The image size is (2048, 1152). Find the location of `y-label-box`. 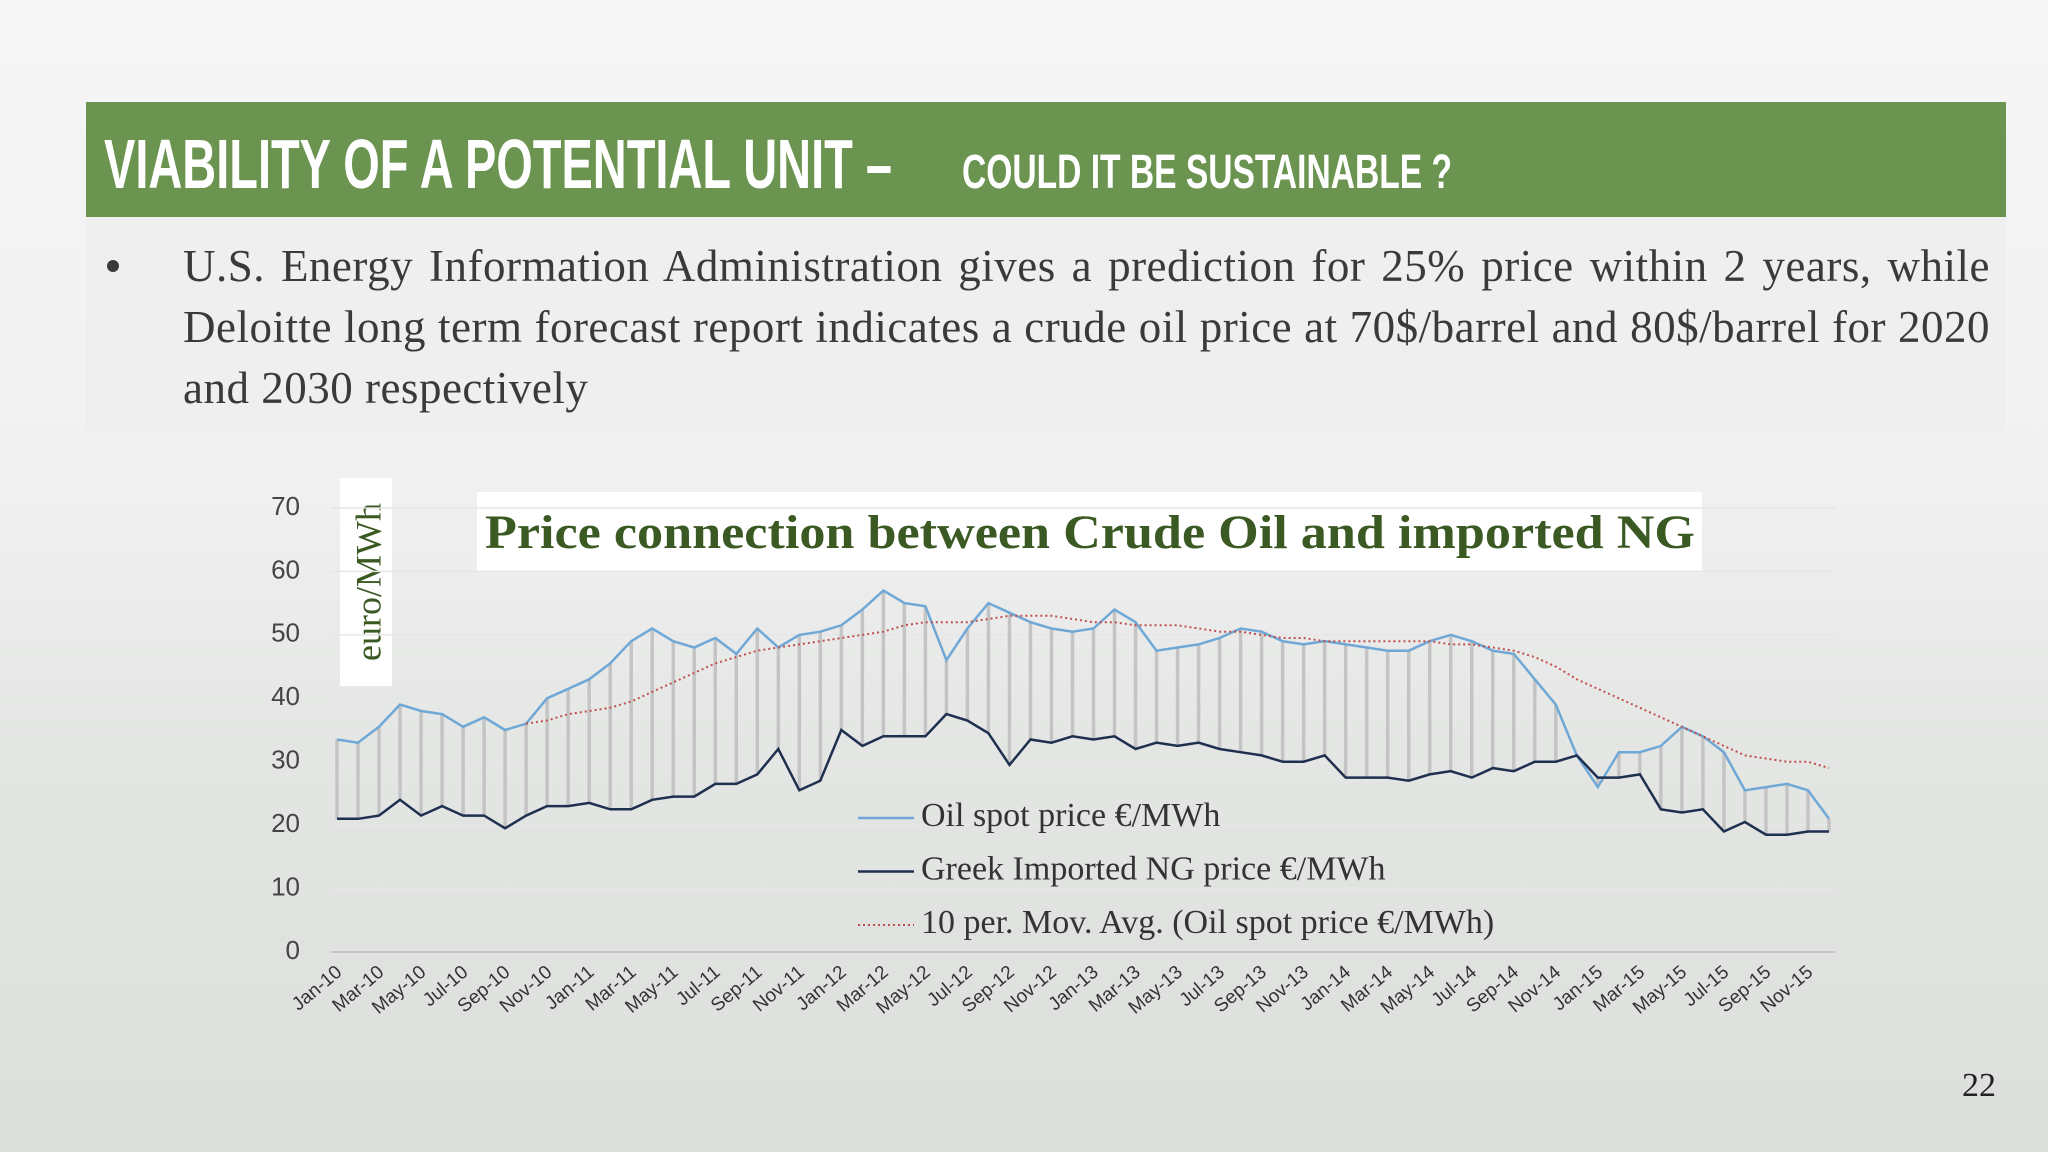

y-label-box is located at coordinates (366, 582).